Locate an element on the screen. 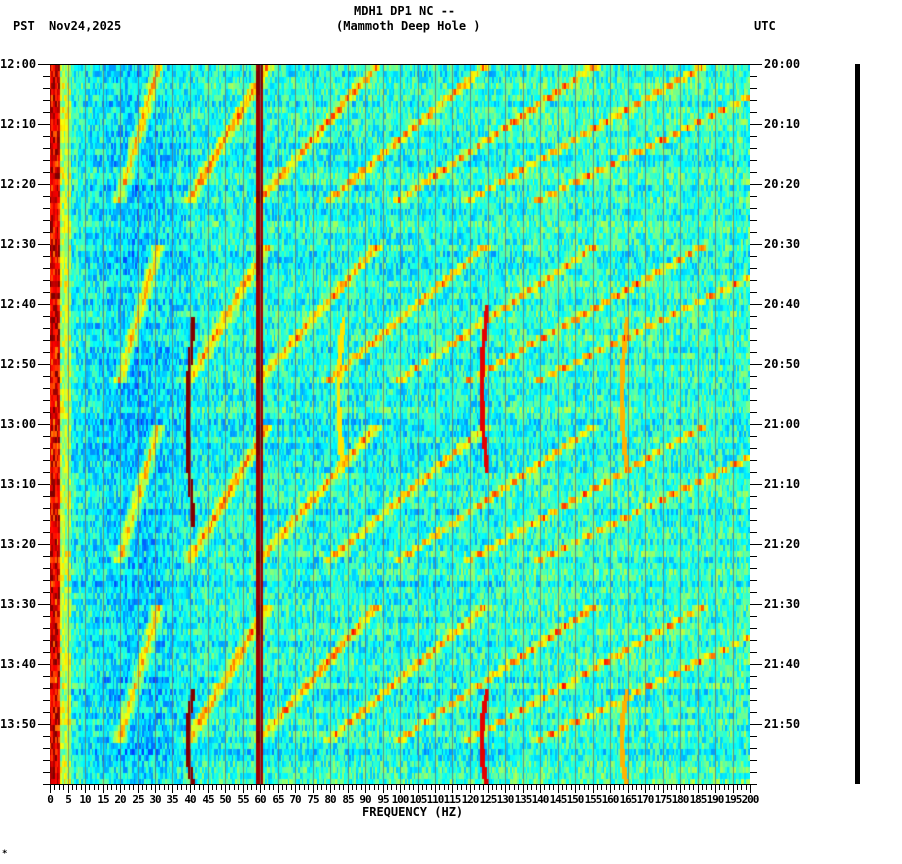  y-label-utc: 21:40 is located at coordinates (782, 664).